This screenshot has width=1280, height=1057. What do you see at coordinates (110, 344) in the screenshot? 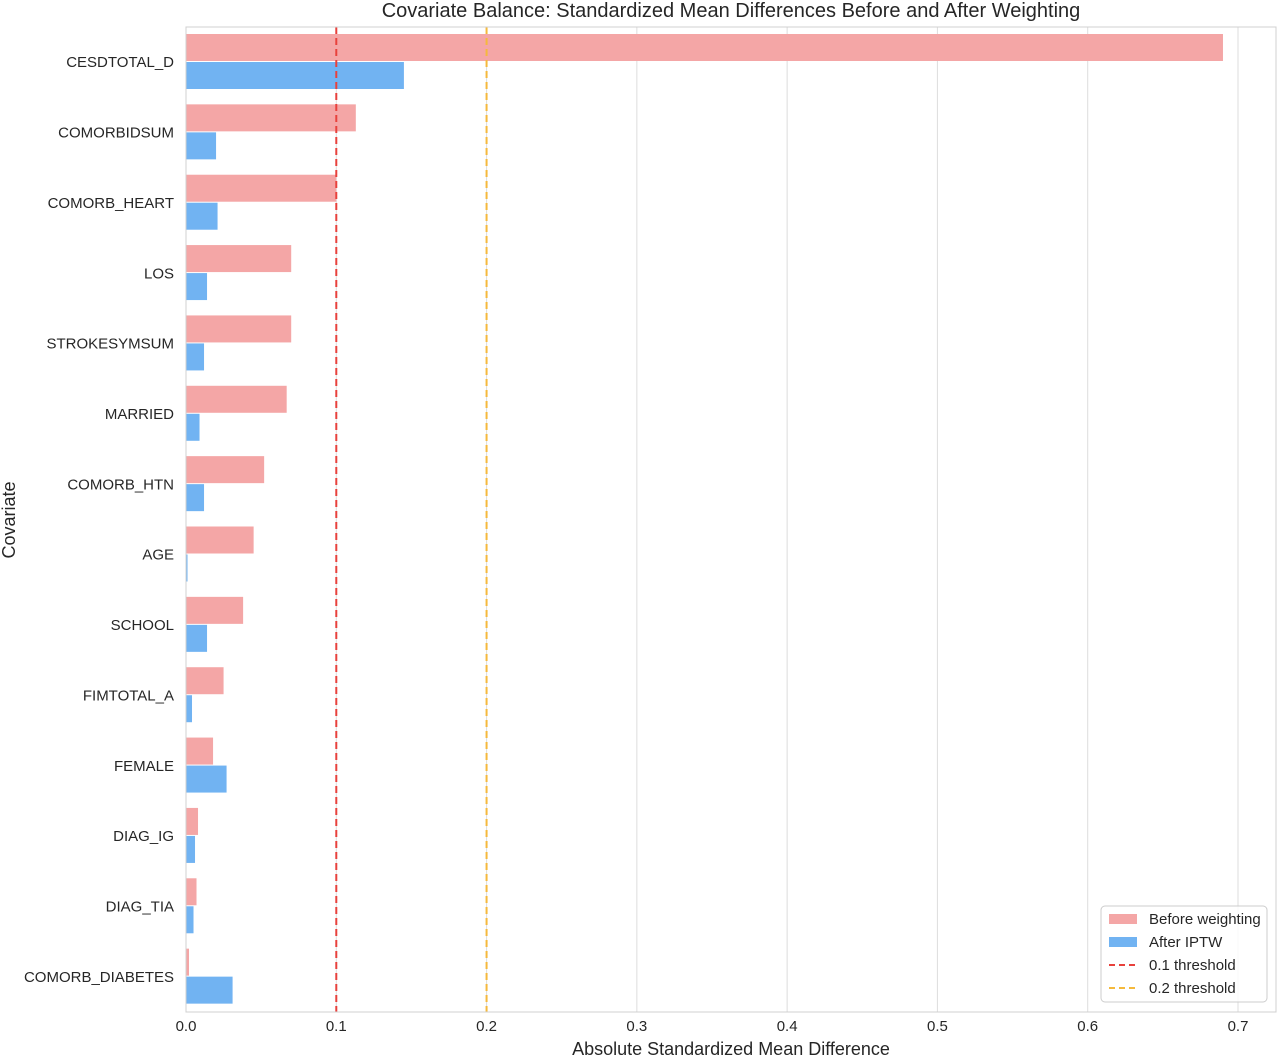
I see `y-tick-label: STROKESYMSUM` at bounding box center [110, 344].